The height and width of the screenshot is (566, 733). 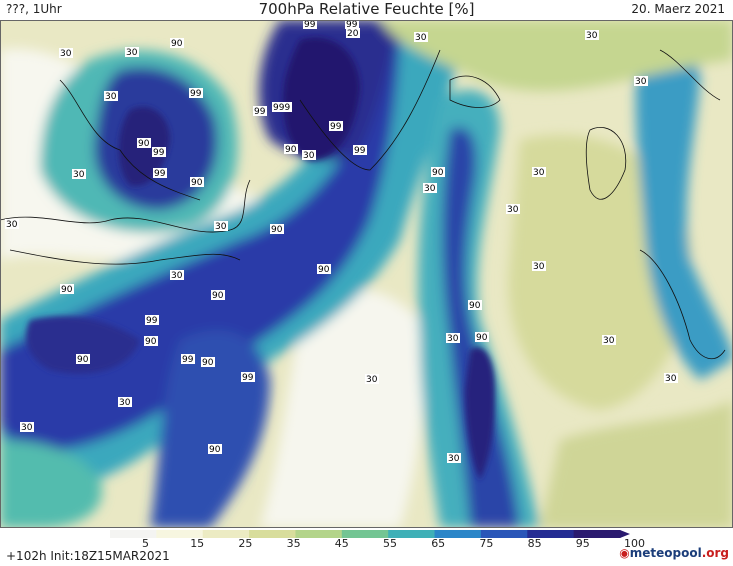 What do you see at coordinates (245, 542) in the screenshot?
I see `legend-tick-label: 25` at bounding box center [245, 542].